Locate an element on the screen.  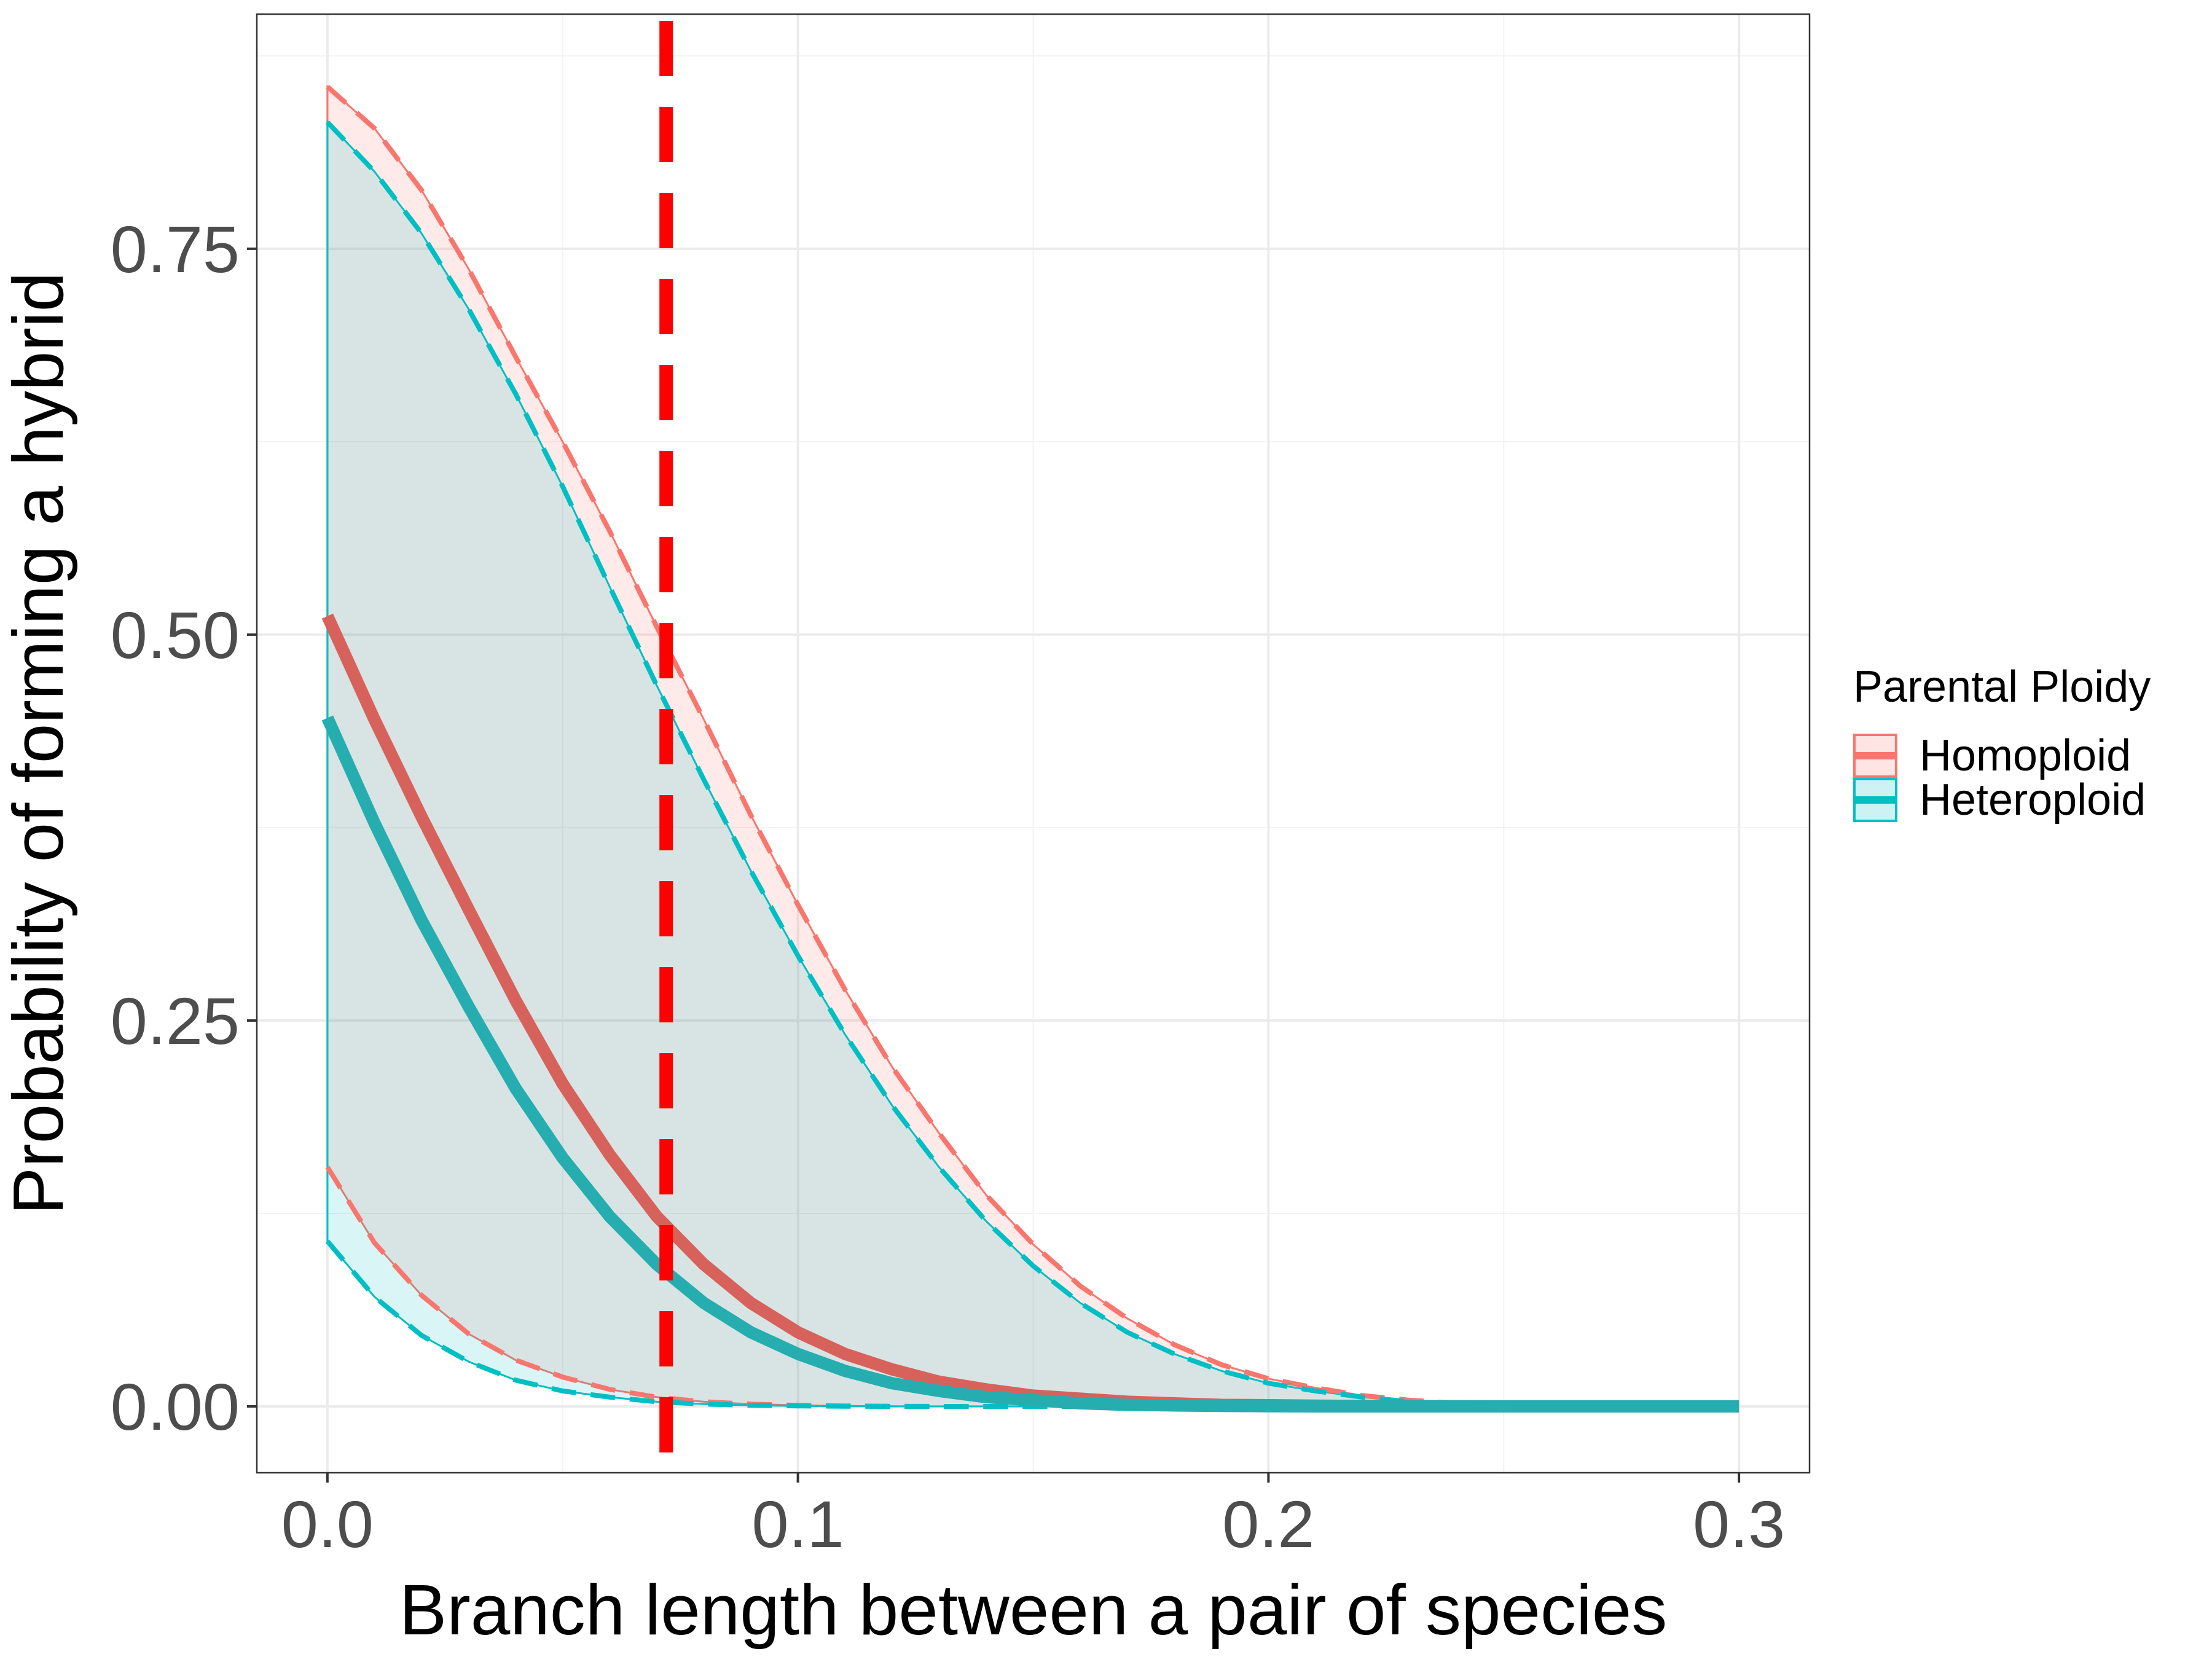
legend-item-heteroploid: Heteroploid is located at coordinates (1999, 800).